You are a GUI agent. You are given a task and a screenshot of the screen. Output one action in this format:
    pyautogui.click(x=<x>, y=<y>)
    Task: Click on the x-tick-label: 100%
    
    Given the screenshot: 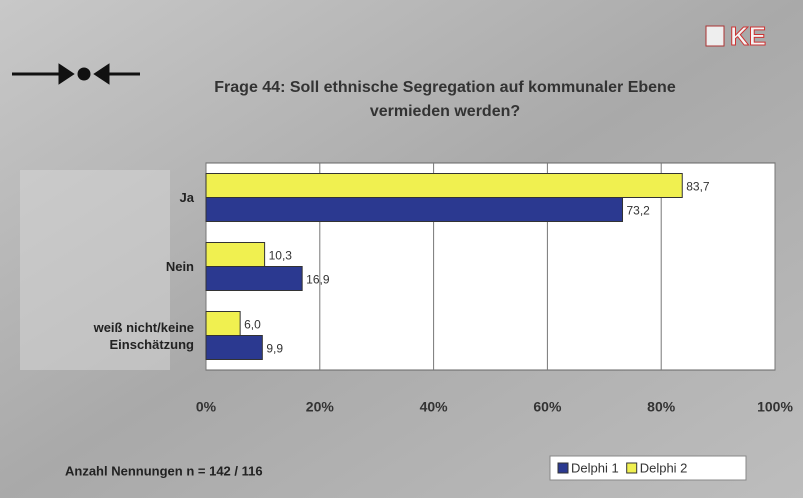 What is the action you would take?
    pyautogui.click(x=775, y=407)
    